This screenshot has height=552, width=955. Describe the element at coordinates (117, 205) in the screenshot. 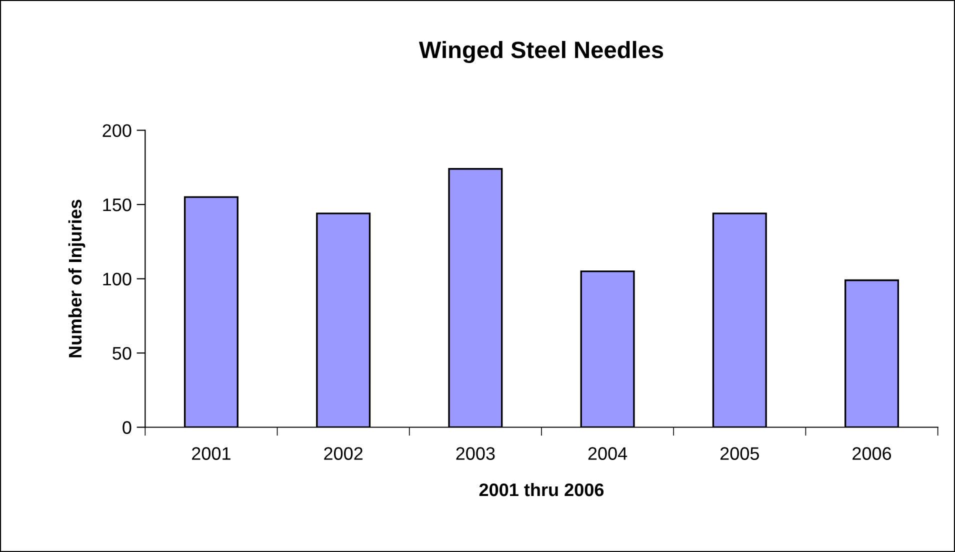

I see `y-tick-label: 150` at that location.